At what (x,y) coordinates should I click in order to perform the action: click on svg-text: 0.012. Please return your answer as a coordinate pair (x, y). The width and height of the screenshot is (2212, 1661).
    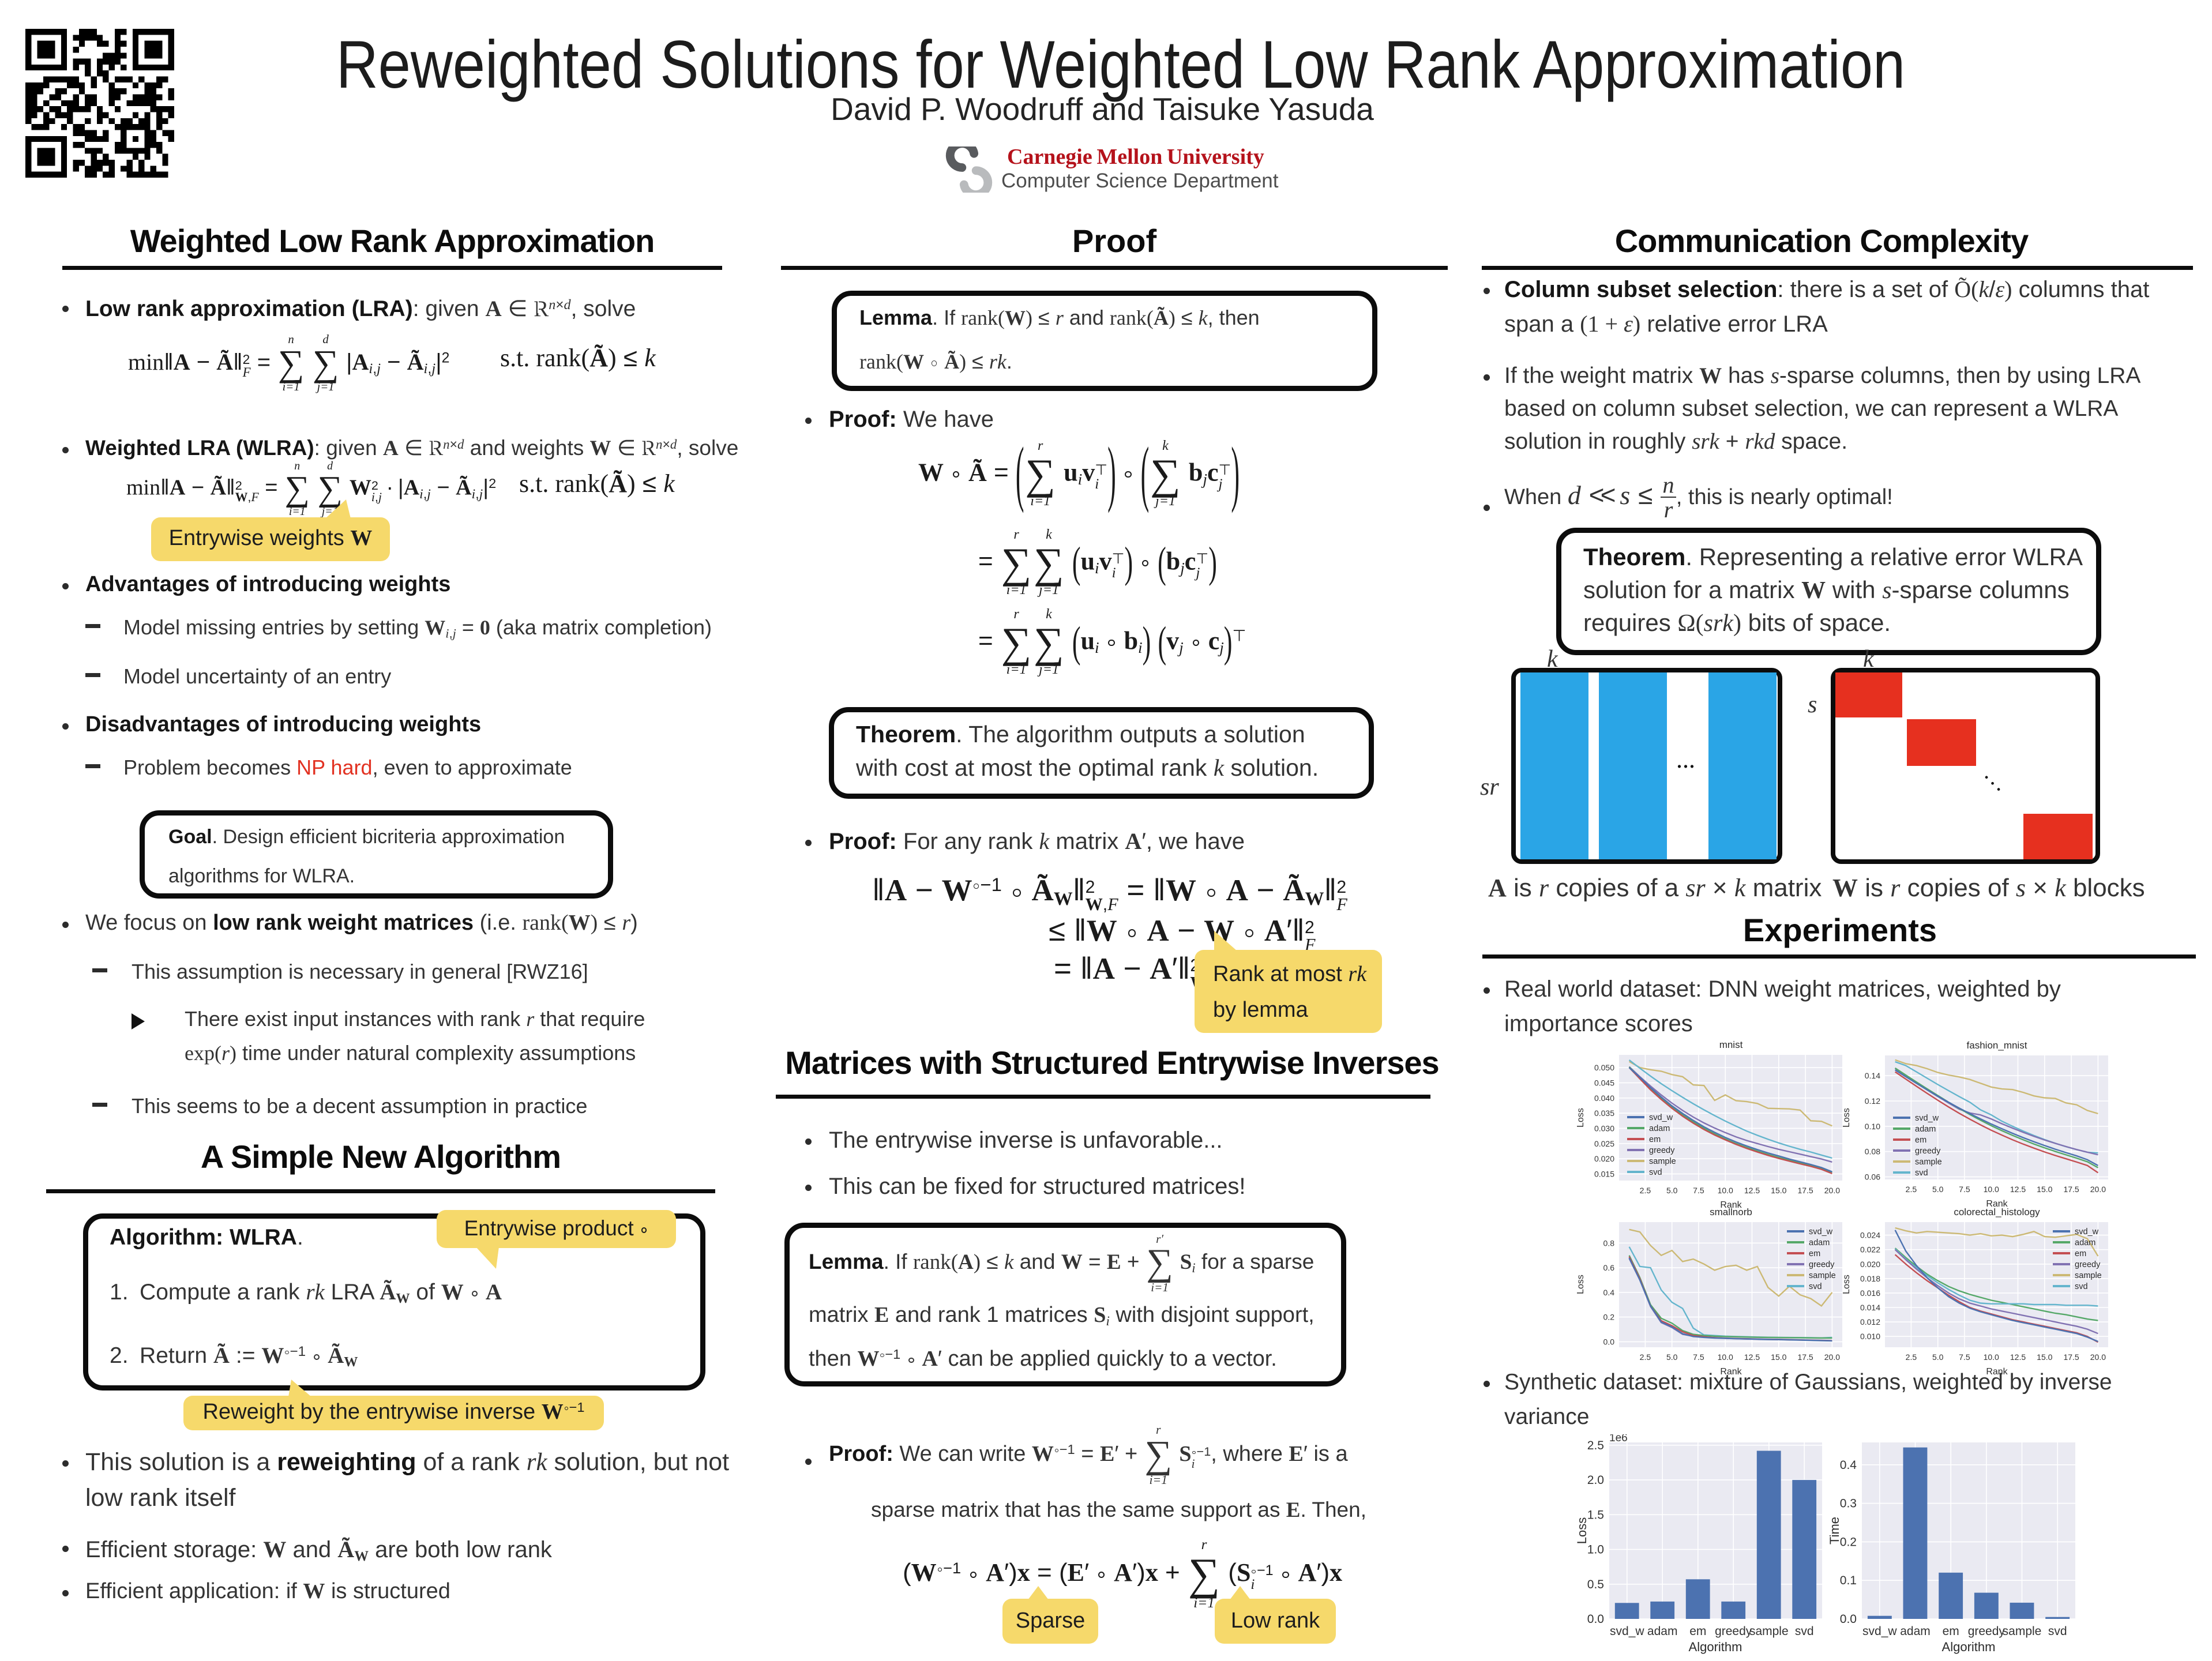
    Looking at the image, I should click on (1870, 1322).